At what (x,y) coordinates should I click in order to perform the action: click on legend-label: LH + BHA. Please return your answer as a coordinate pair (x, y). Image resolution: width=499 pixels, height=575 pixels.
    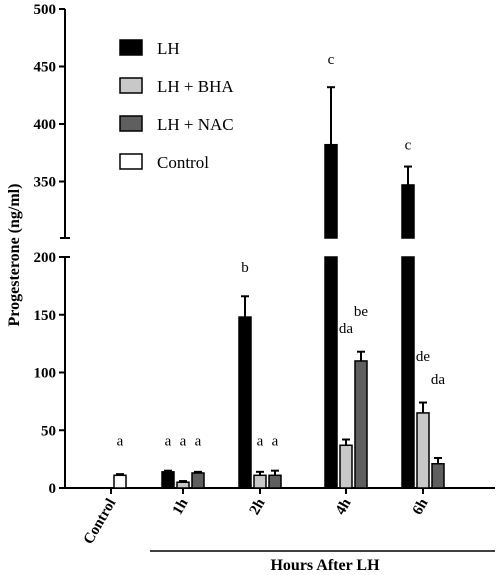
    Looking at the image, I should click on (195, 86).